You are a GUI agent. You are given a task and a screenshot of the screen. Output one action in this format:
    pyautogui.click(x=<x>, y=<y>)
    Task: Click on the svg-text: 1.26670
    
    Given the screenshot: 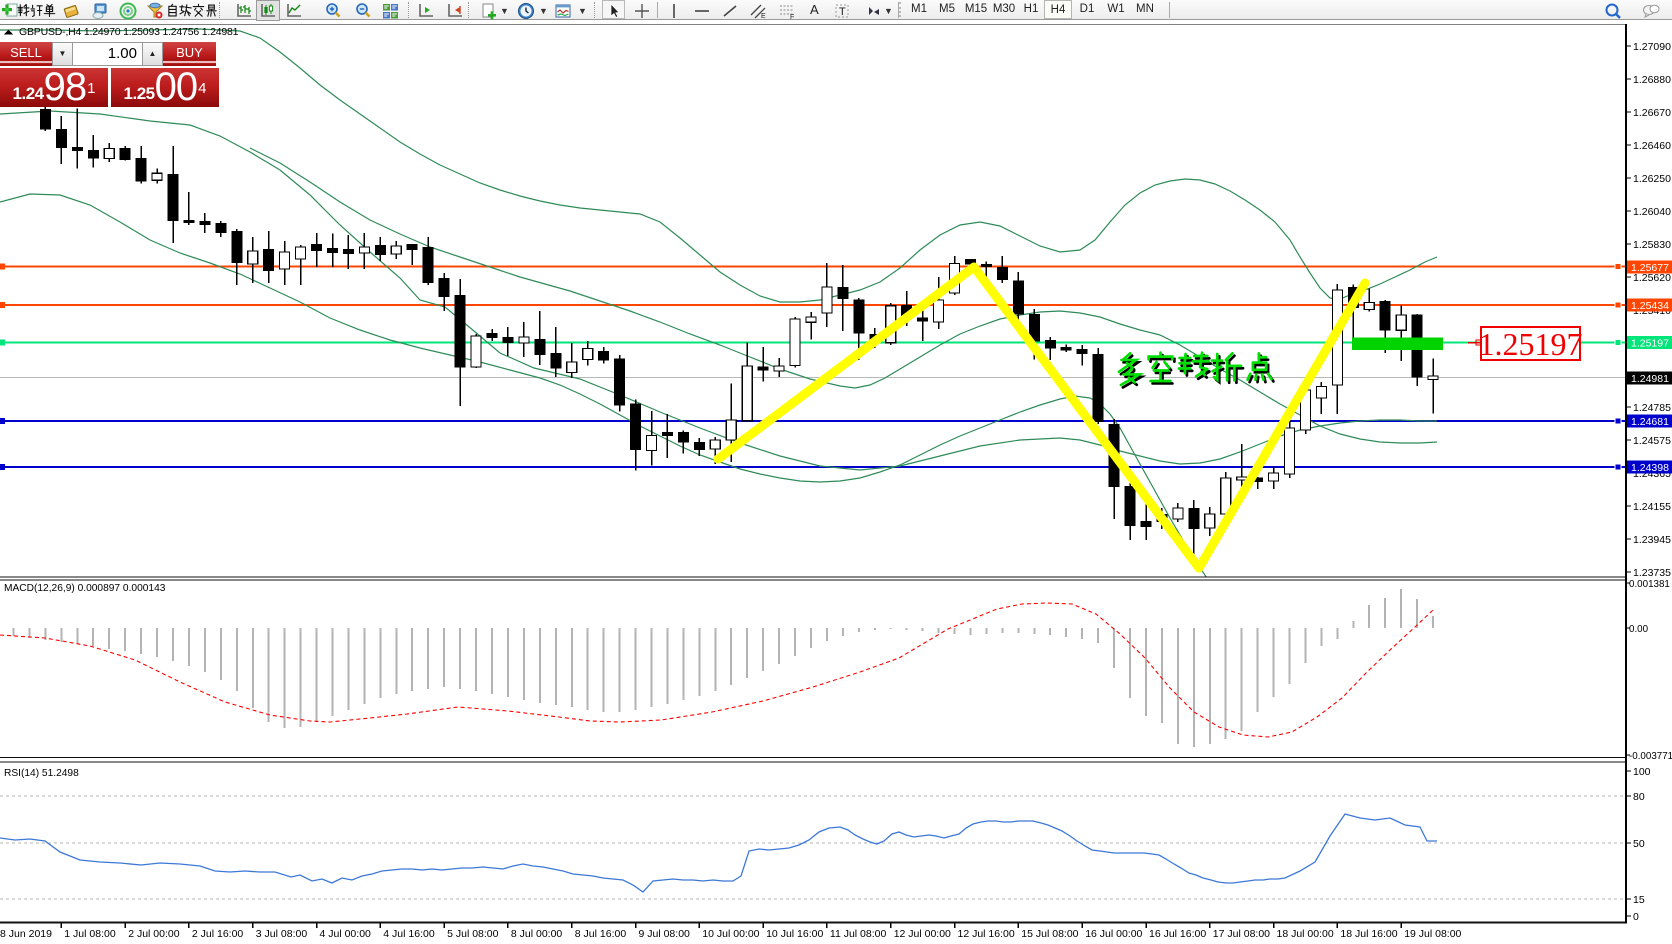 What is the action you would take?
    pyautogui.click(x=1652, y=113)
    